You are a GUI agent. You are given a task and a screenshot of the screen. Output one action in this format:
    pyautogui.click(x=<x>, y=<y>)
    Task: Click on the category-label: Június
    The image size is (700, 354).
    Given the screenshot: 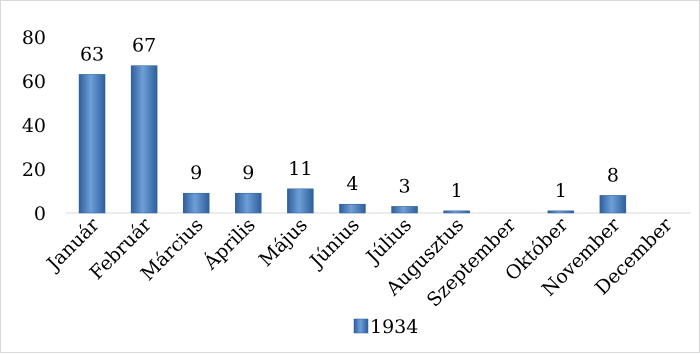 What is the action you would take?
    pyautogui.click(x=334, y=244)
    